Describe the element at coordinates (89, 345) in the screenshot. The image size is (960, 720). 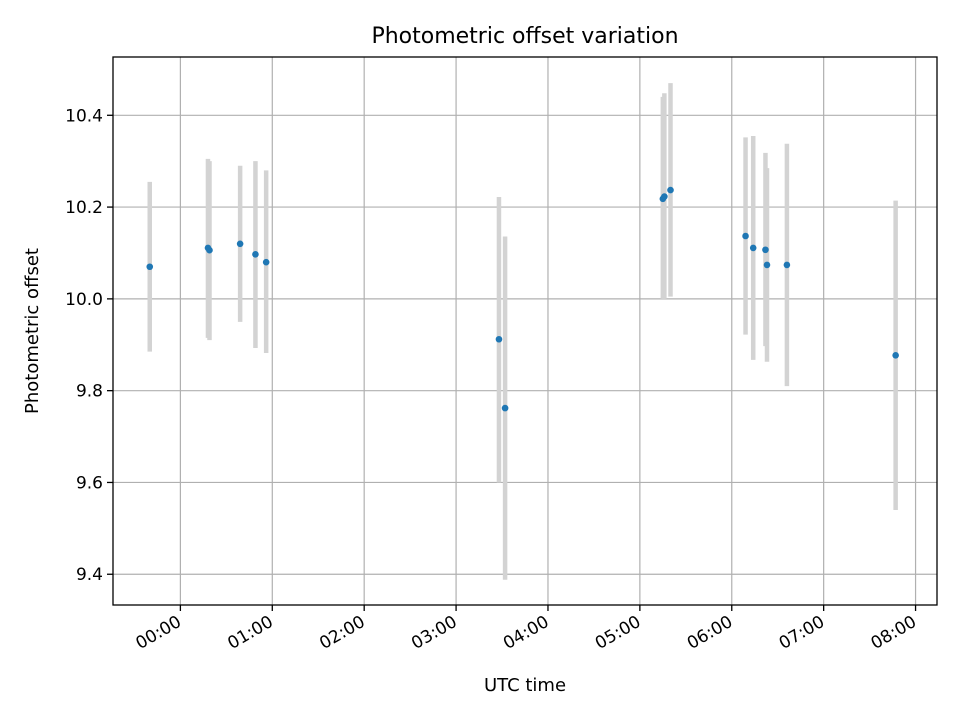
I see `y-axis: 9.4 9.6 9.8 10.0 10.2 10.4` at that location.